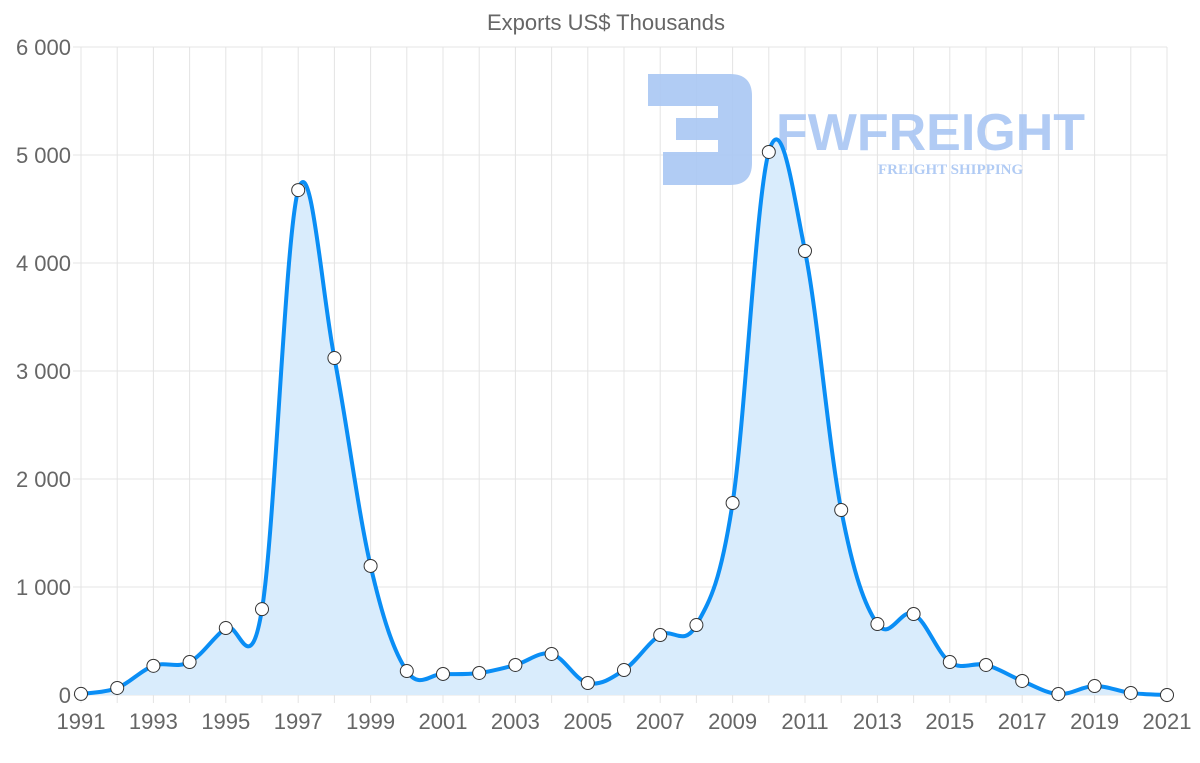 This screenshot has width=1200, height=763. I want to click on data-point-2018, so click(1058, 694).